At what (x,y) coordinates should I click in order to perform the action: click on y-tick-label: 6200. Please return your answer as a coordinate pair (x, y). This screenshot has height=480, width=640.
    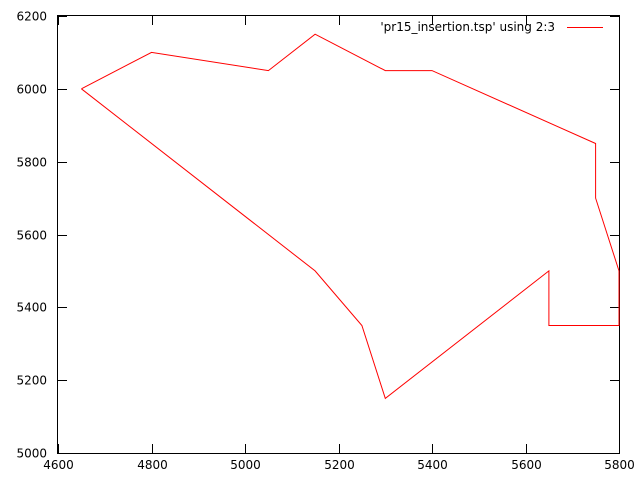
    Looking at the image, I should click on (31, 17).